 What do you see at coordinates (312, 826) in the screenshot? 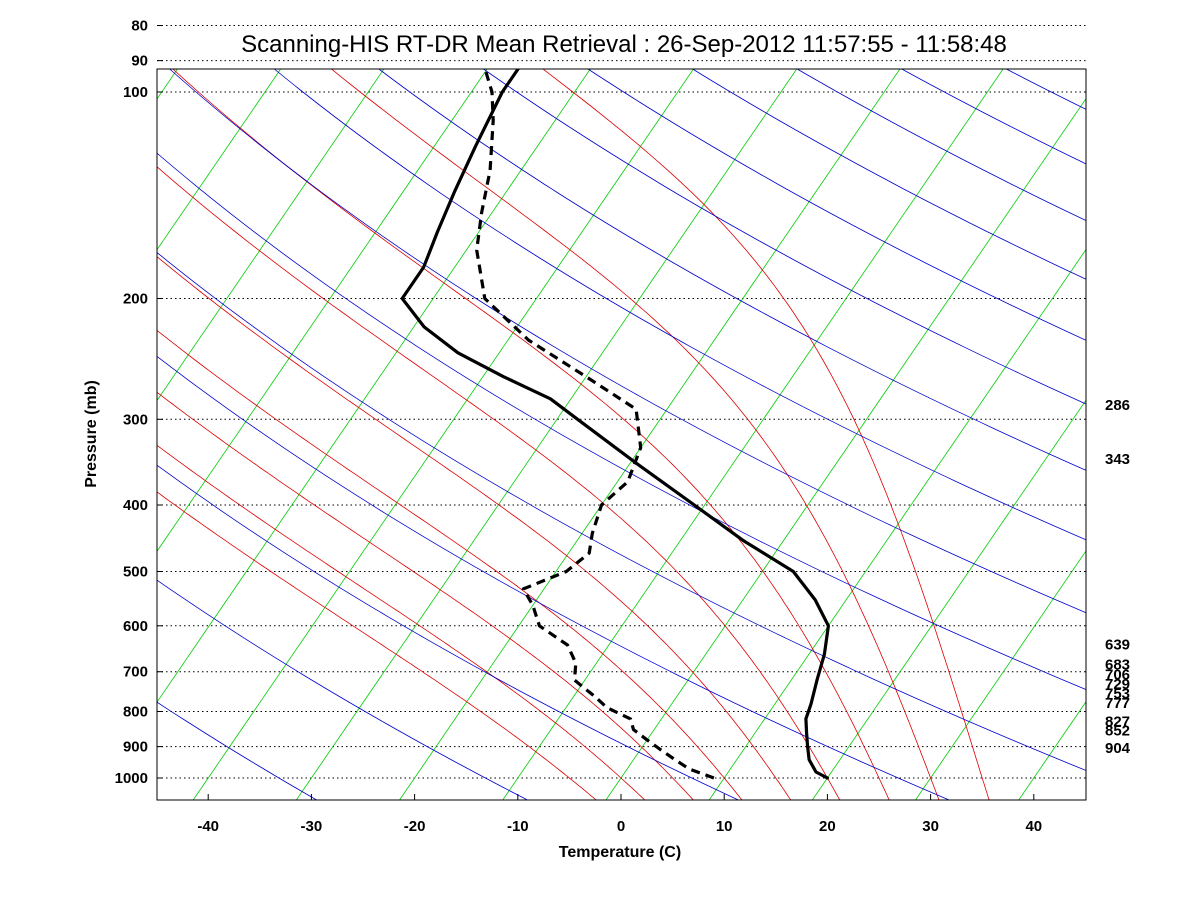
I see `x-tick-label: -30` at bounding box center [312, 826].